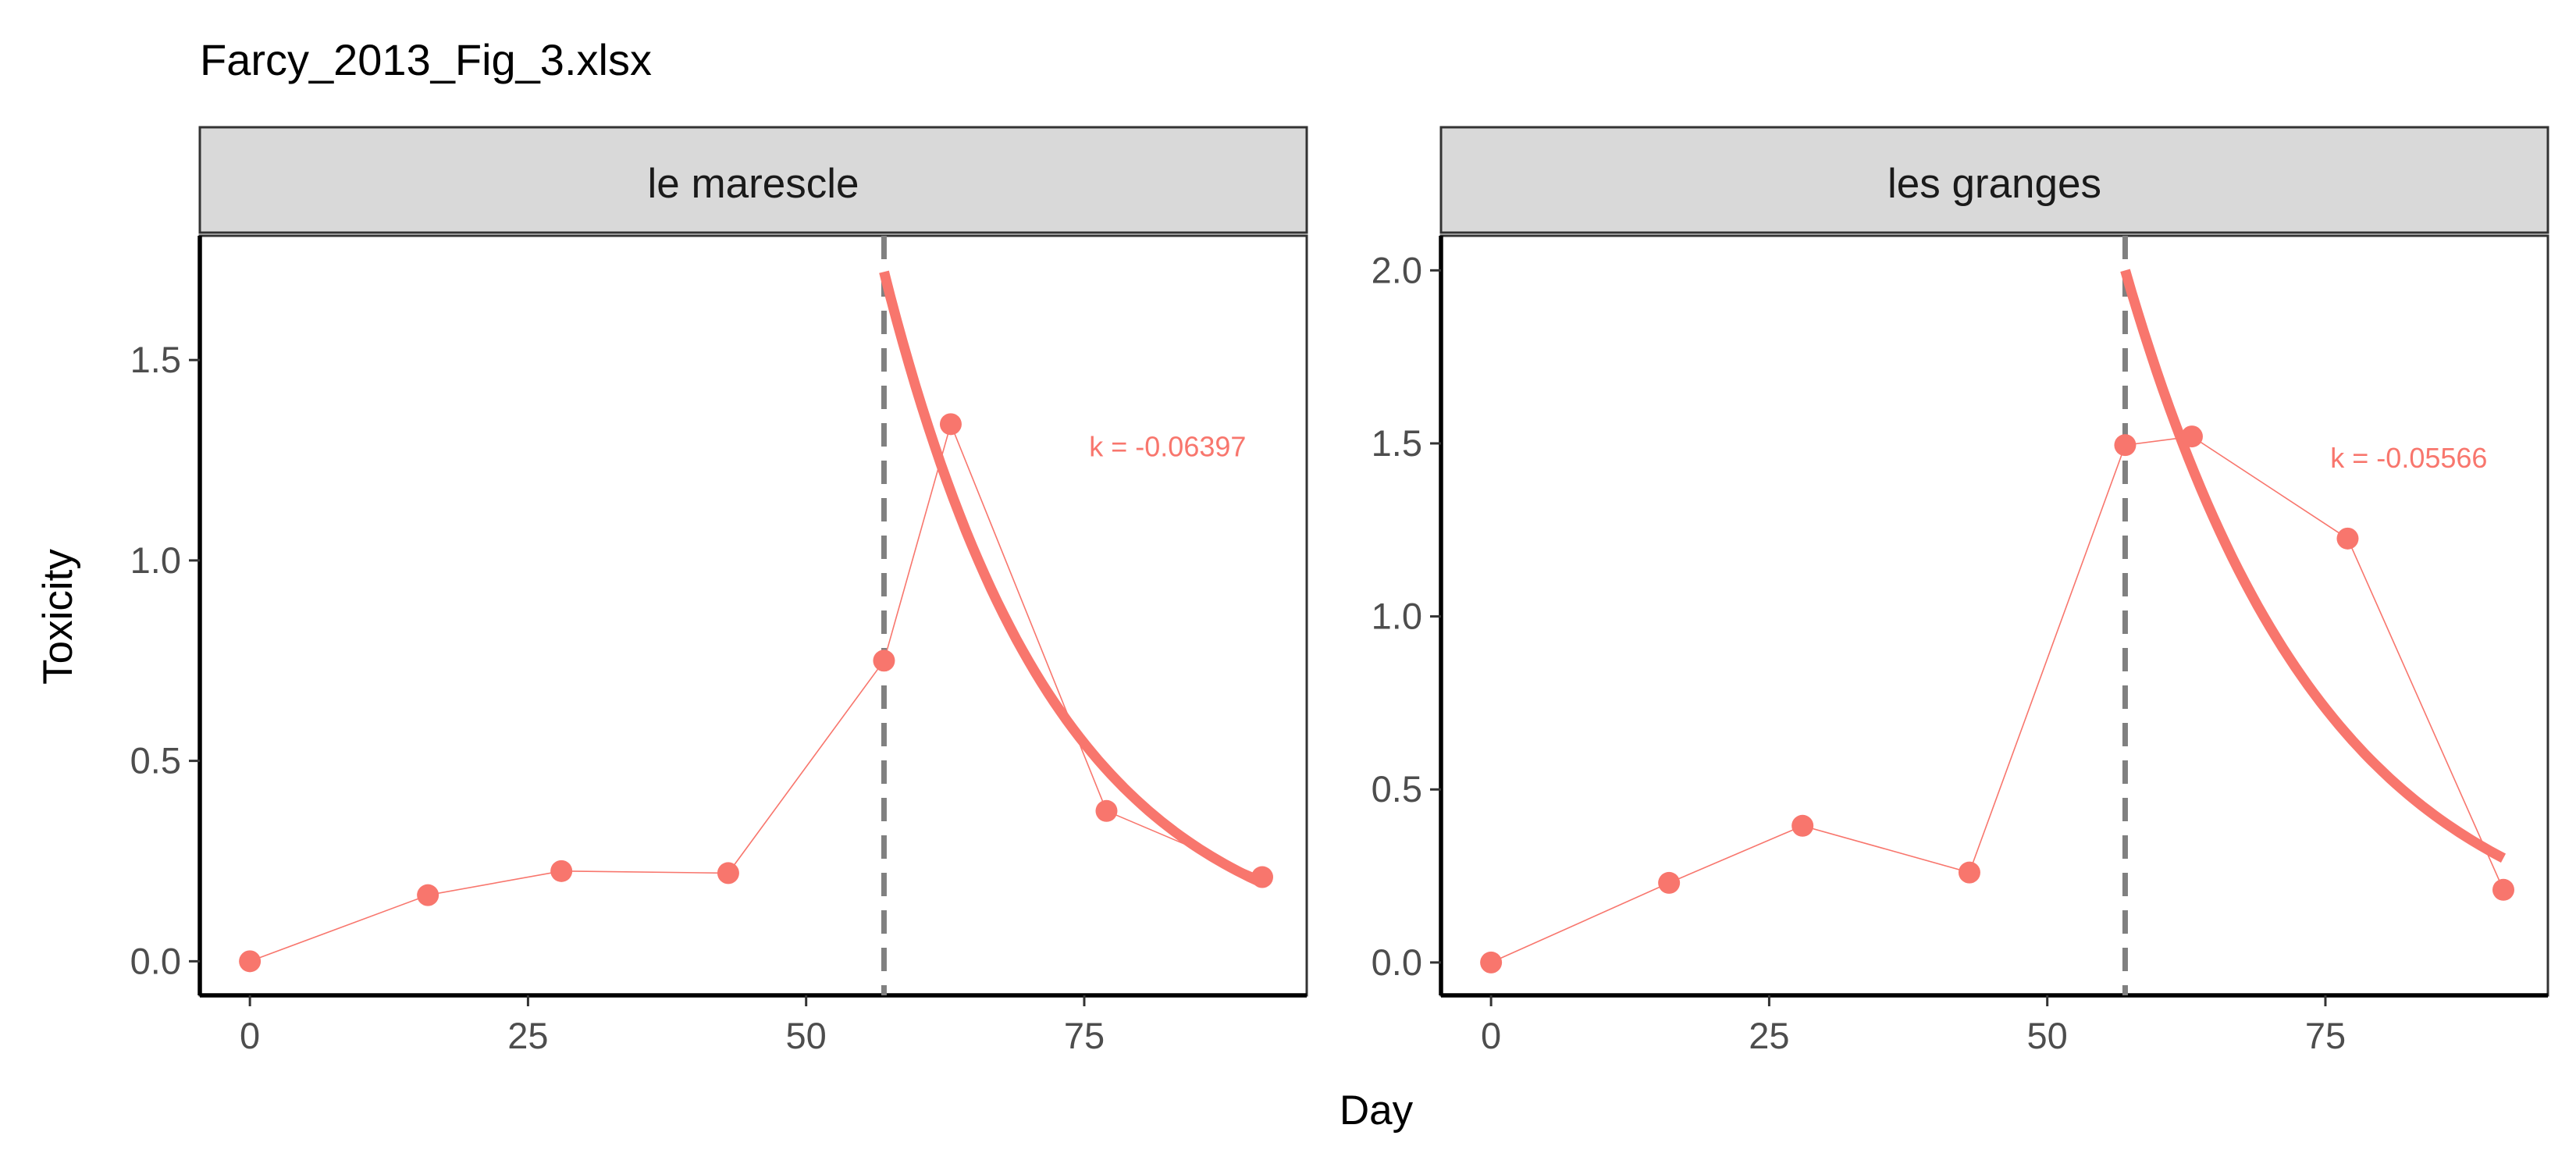 Image resolution: width=2576 pixels, height=1171 pixels. What do you see at coordinates (1995, 184) in the screenshot?
I see `facet-strip-label: les granges` at bounding box center [1995, 184].